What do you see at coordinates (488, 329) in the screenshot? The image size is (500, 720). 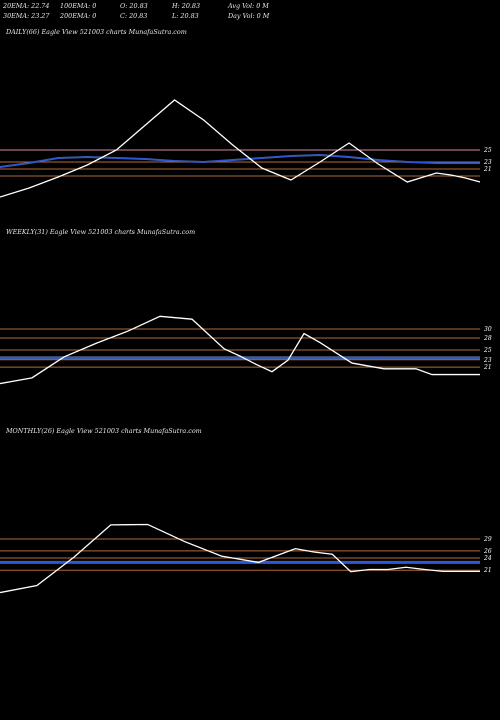 I see `weekly-ytick-label: 30` at bounding box center [488, 329].